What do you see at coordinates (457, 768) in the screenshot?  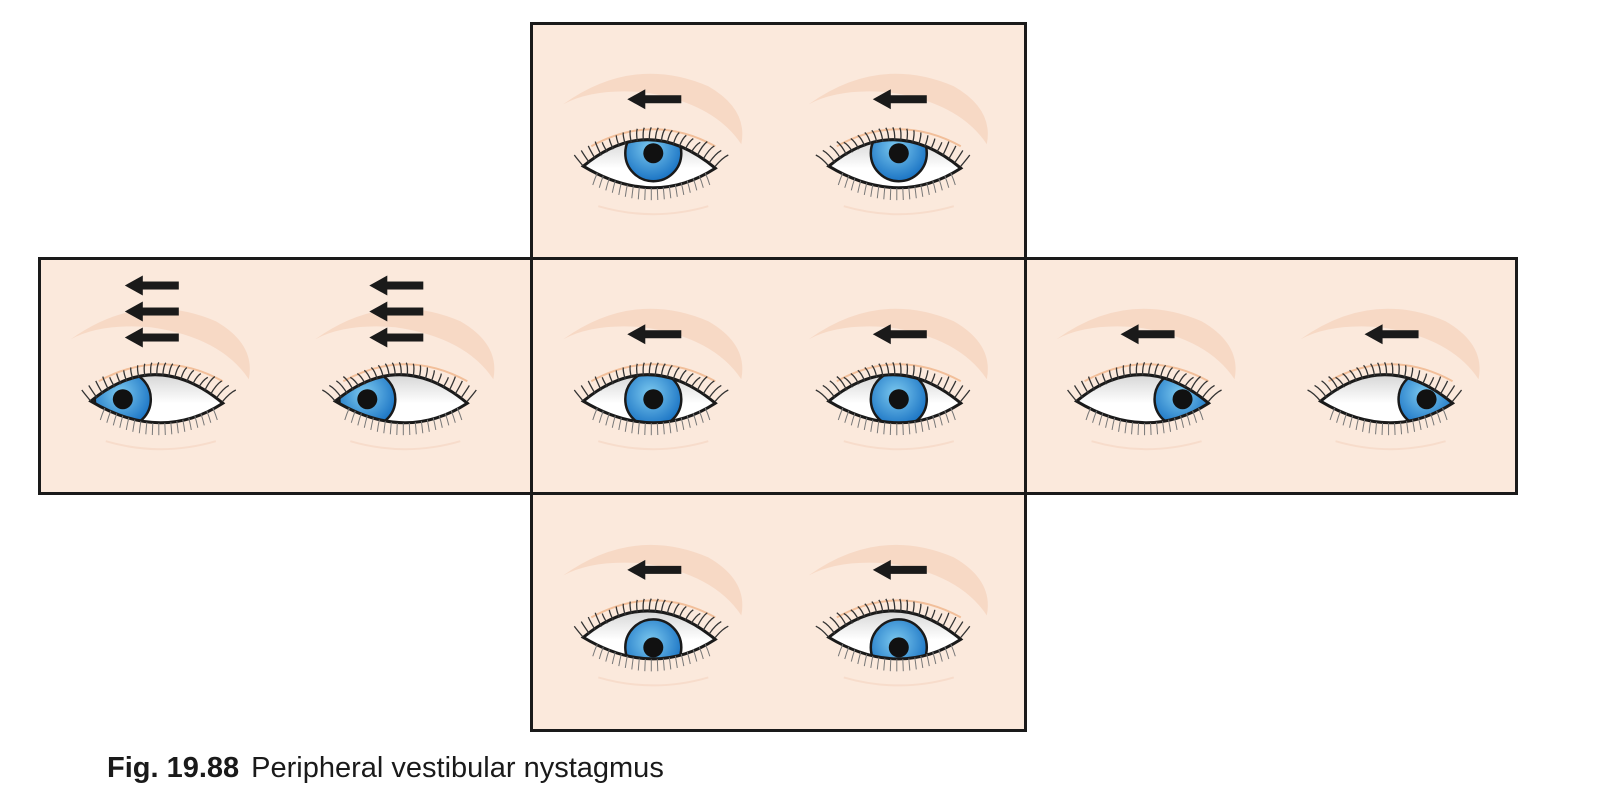 I see `figure-title: Peripheral vestibular nystagmus` at bounding box center [457, 768].